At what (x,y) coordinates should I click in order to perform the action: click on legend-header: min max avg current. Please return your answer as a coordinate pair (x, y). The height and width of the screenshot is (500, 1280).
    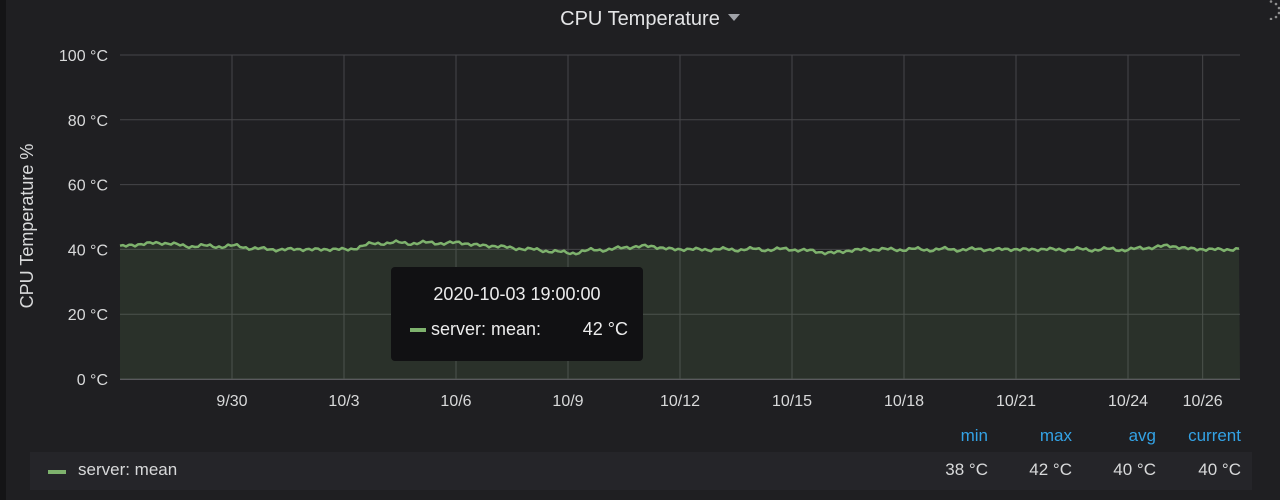
    Looking at the image, I should click on (1062, 436).